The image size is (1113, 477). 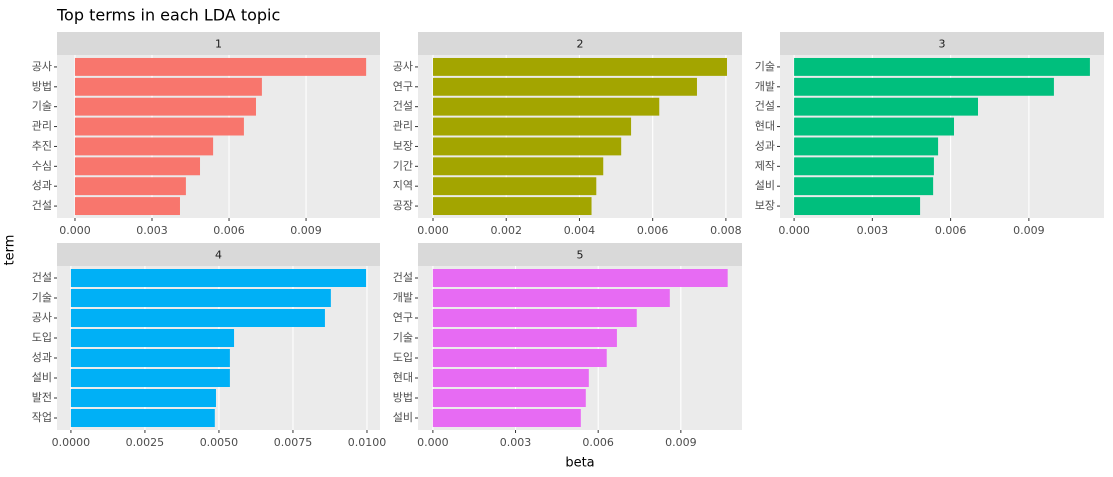 I want to click on x-tick-label: 0.0050, so click(x=219, y=442).